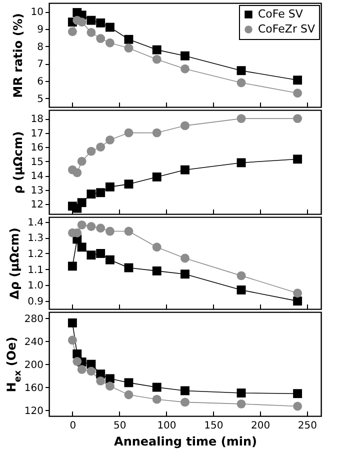 Image resolution: width=350 pixels, height=475 pixels. I want to click on y-tick-label: 1.4, so click(36, 222).